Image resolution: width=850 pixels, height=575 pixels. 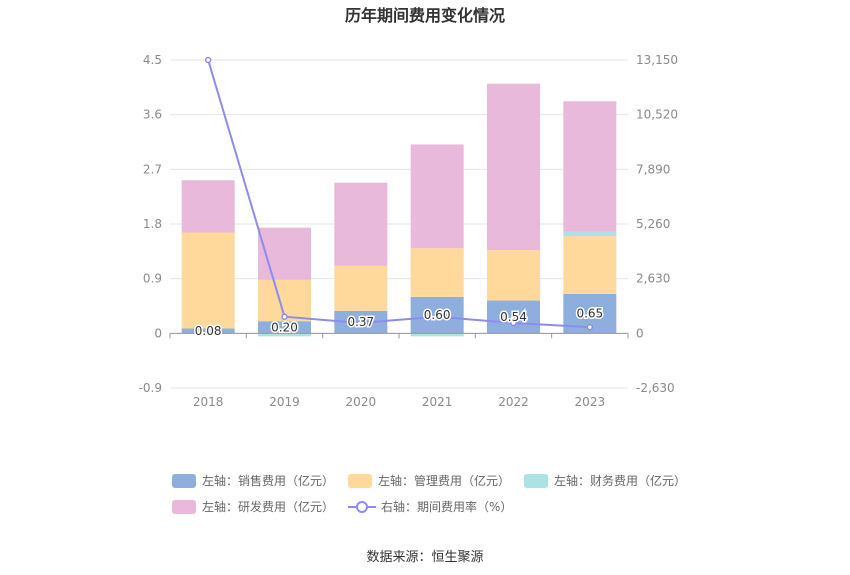 What do you see at coordinates (268, 507) in the screenshot?
I see `legend-label-rnd: 左轴：研发费用（亿元）` at bounding box center [268, 507].